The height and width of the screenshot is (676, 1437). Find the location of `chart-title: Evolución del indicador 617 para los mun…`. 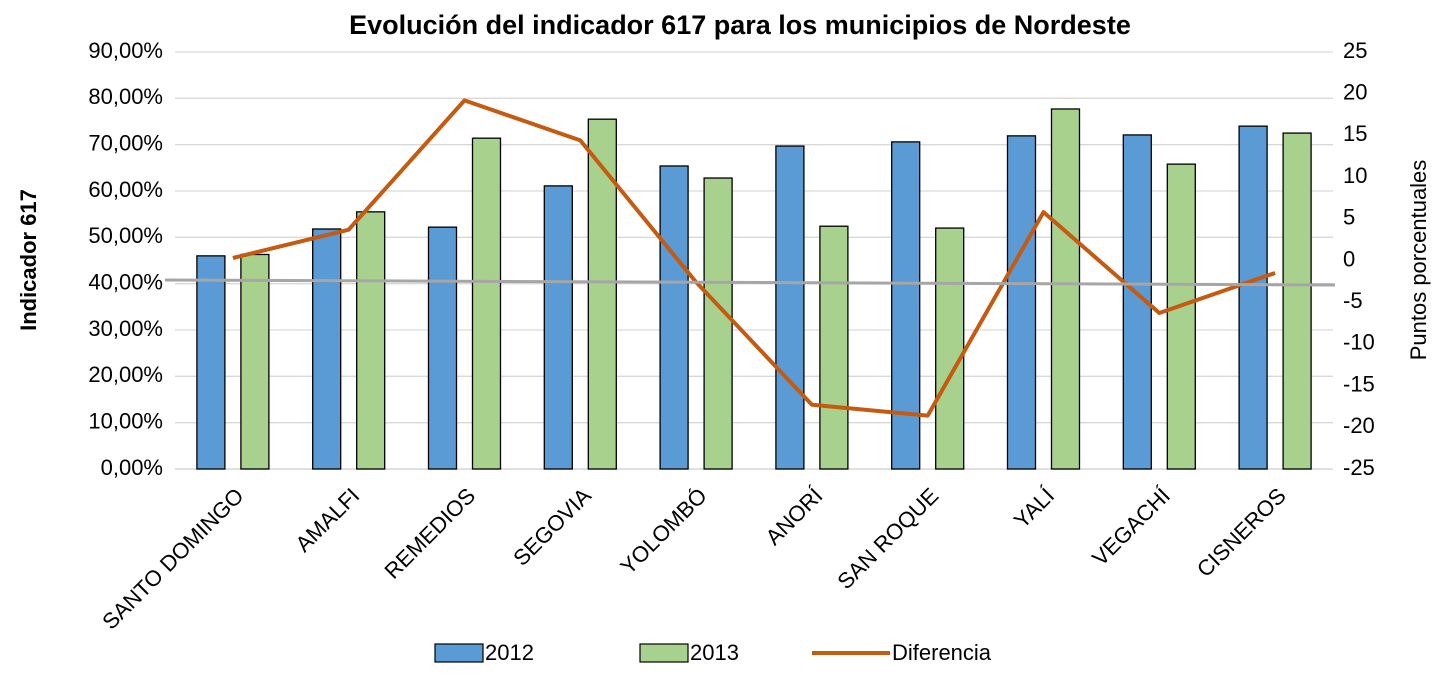

chart-title: Evolución del indicador 617 para los mun… is located at coordinates (740, 25).